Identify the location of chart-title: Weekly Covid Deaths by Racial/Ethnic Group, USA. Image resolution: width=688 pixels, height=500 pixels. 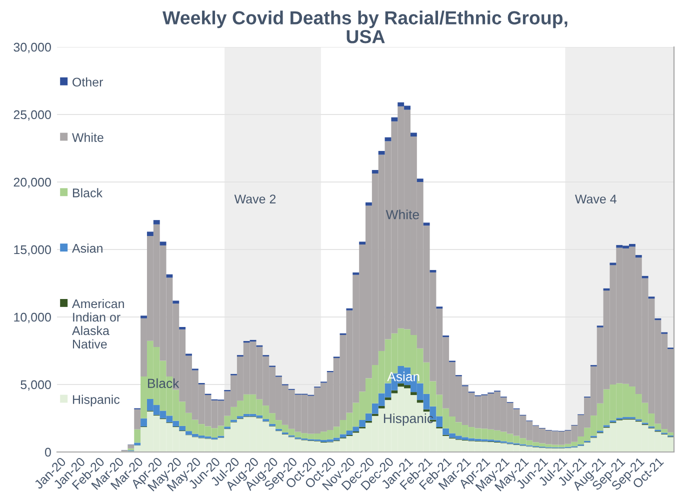
(365, 27).